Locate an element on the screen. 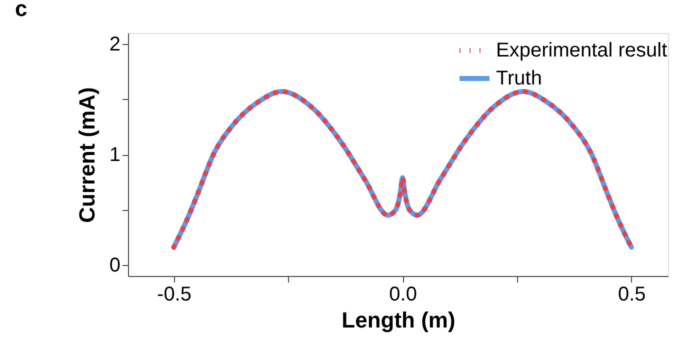 The image size is (688, 358). x-tick-label: 0.0 is located at coordinates (403, 295).